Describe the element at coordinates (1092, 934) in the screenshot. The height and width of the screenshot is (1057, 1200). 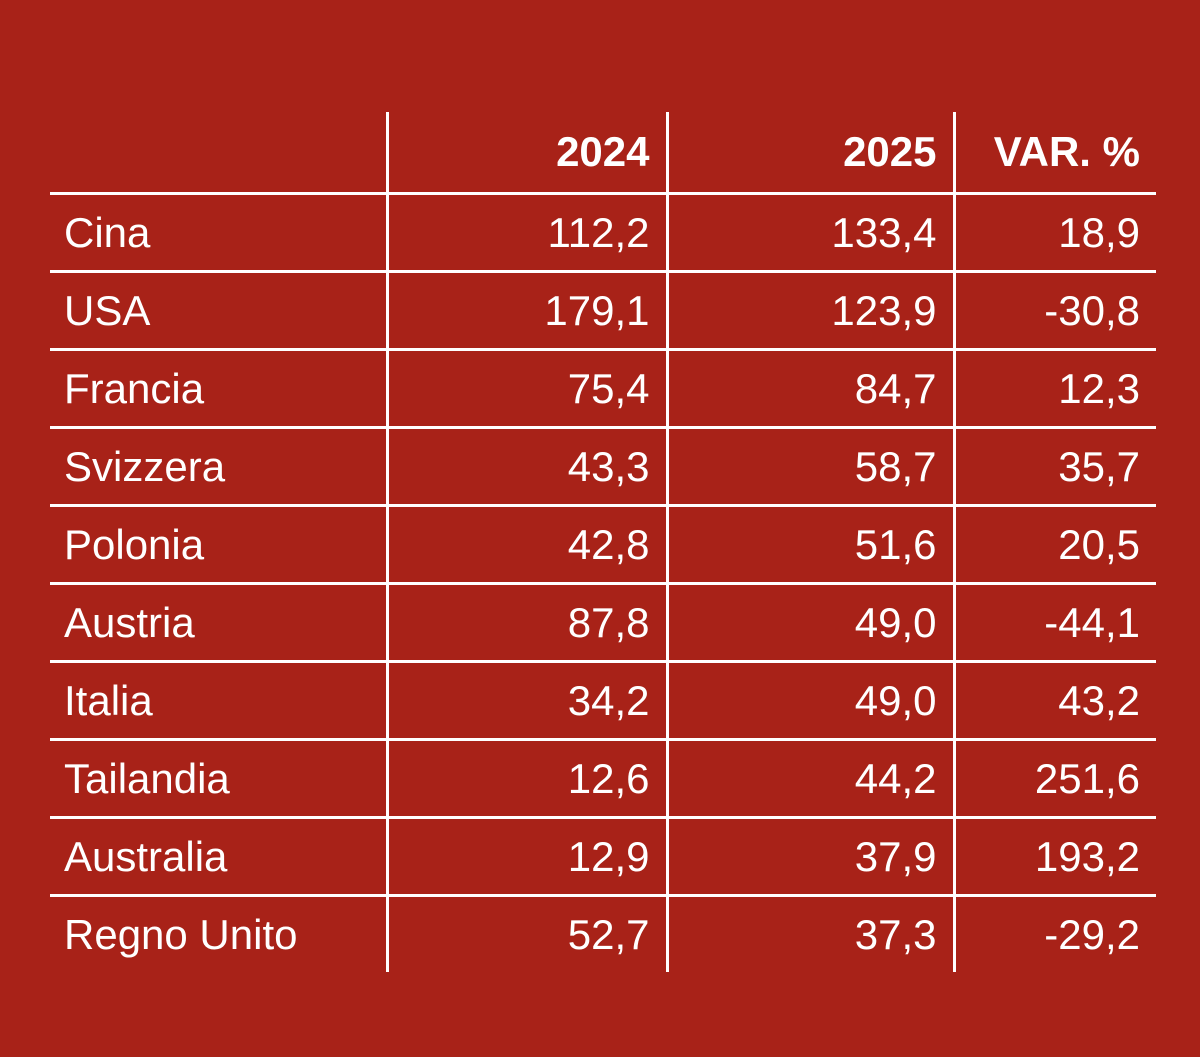
I see `var-pct-cell: -29,2` at that location.